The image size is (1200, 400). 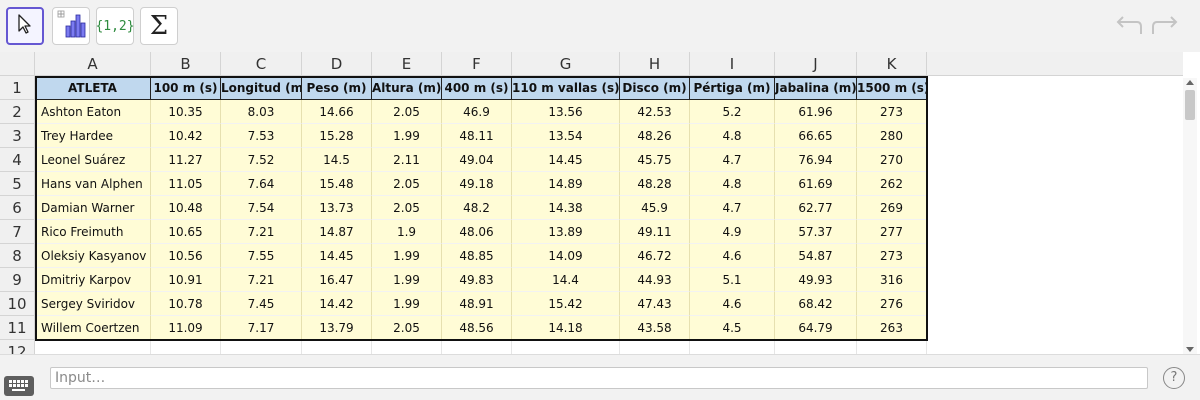 What do you see at coordinates (17, 347) in the screenshot?
I see `row-header: 12` at bounding box center [17, 347].